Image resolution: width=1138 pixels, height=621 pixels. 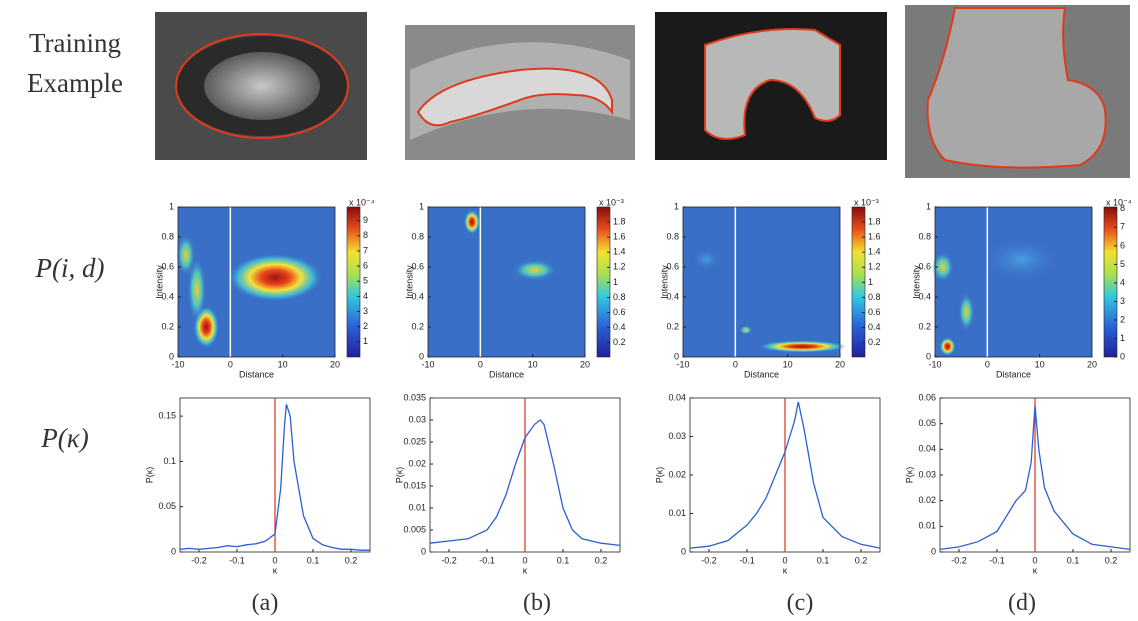 What do you see at coordinates (414, 529) in the screenshot?
I see `y-tick-label: 0.005` at bounding box center [414, 529].